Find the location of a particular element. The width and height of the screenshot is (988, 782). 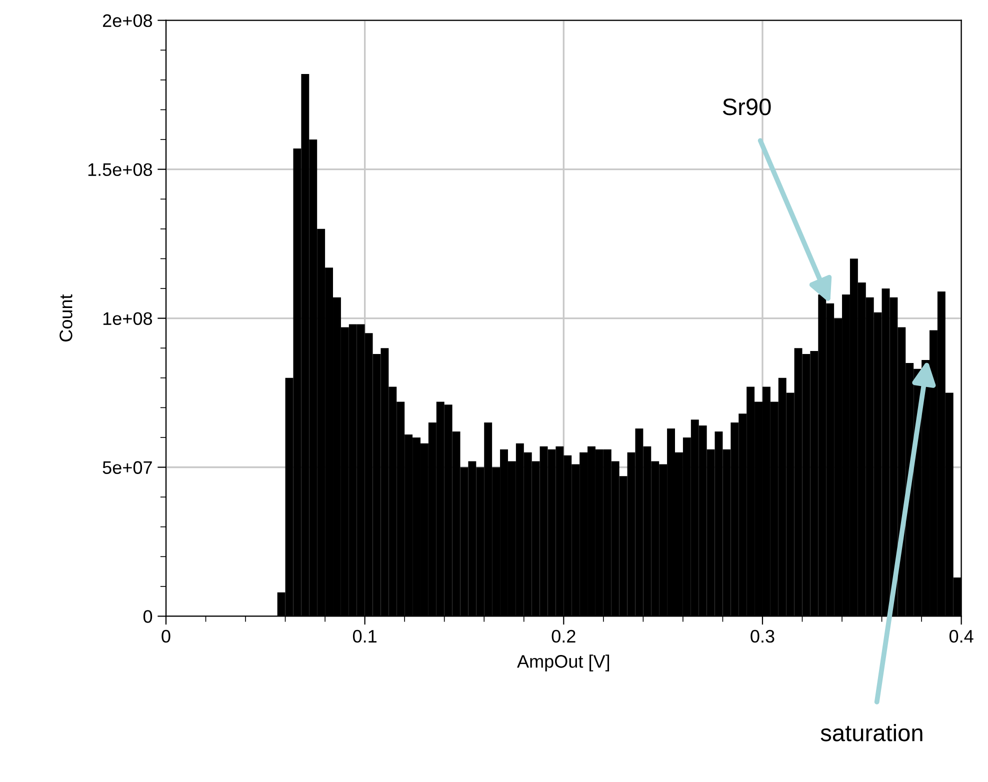

y-tick-label: 0 is located at coordinates (147, 616).